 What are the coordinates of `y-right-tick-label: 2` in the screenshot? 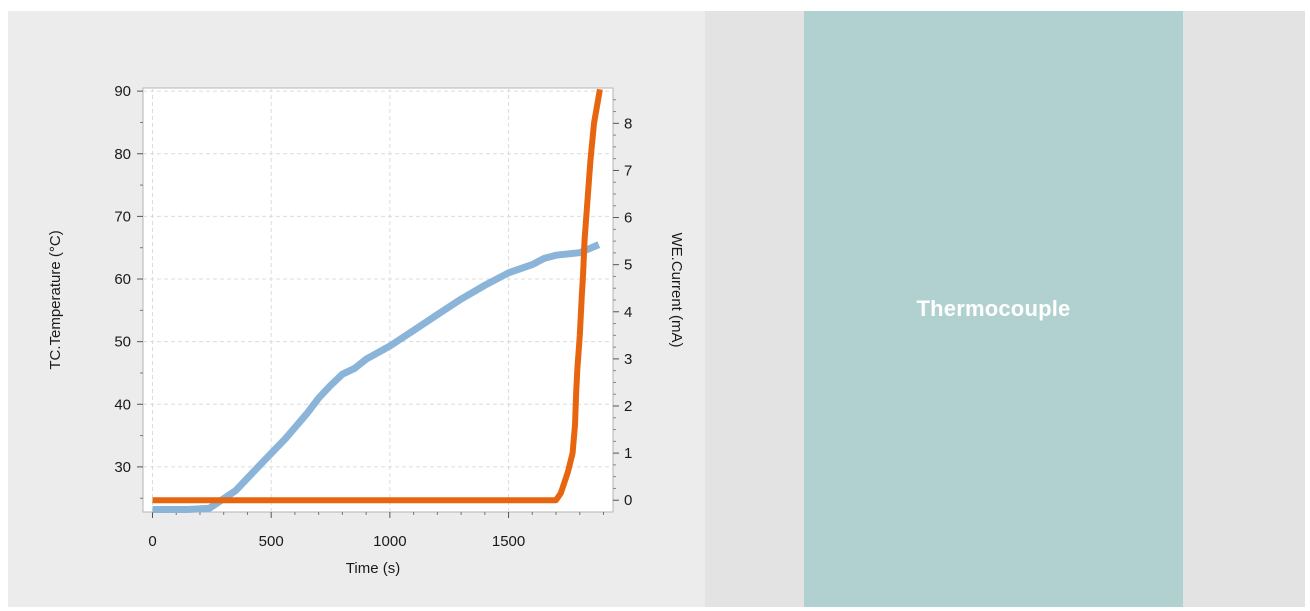 It's located at (628, 406).